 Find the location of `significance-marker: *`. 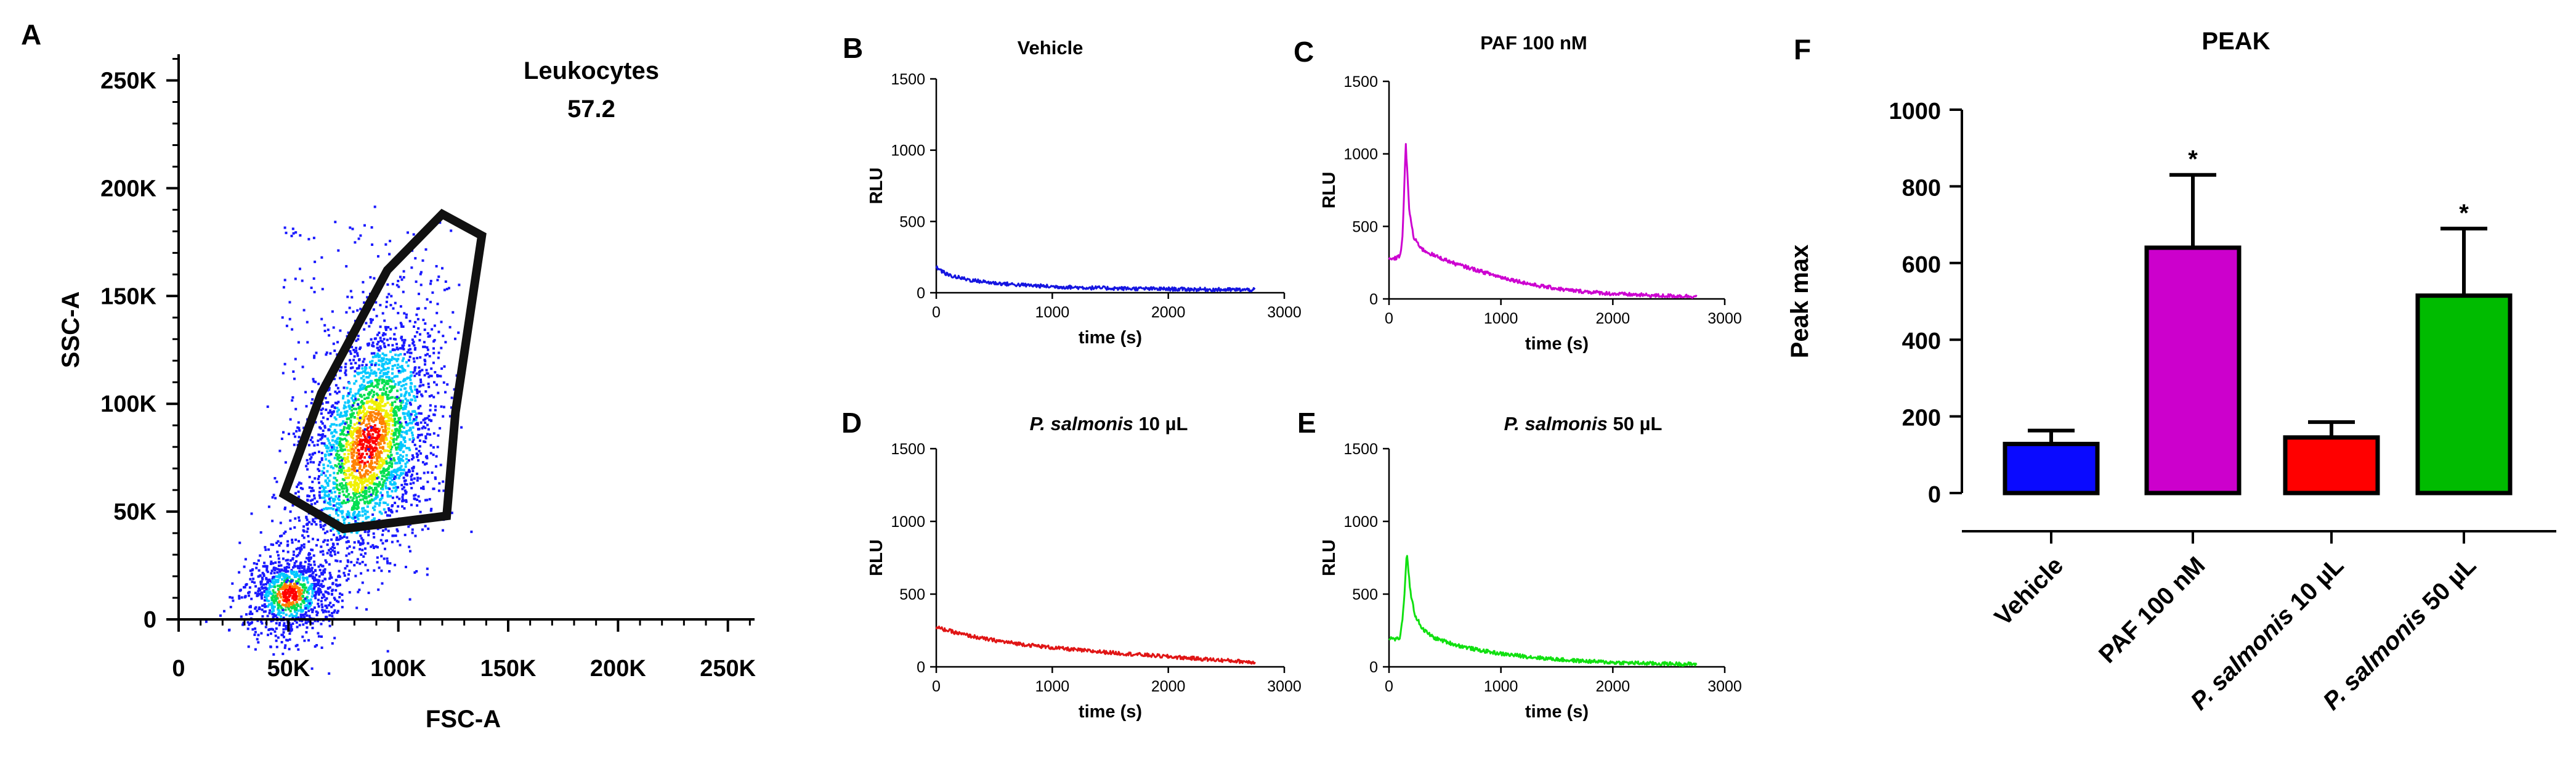

significance-marker: * is located at coordinates (2464, 213).